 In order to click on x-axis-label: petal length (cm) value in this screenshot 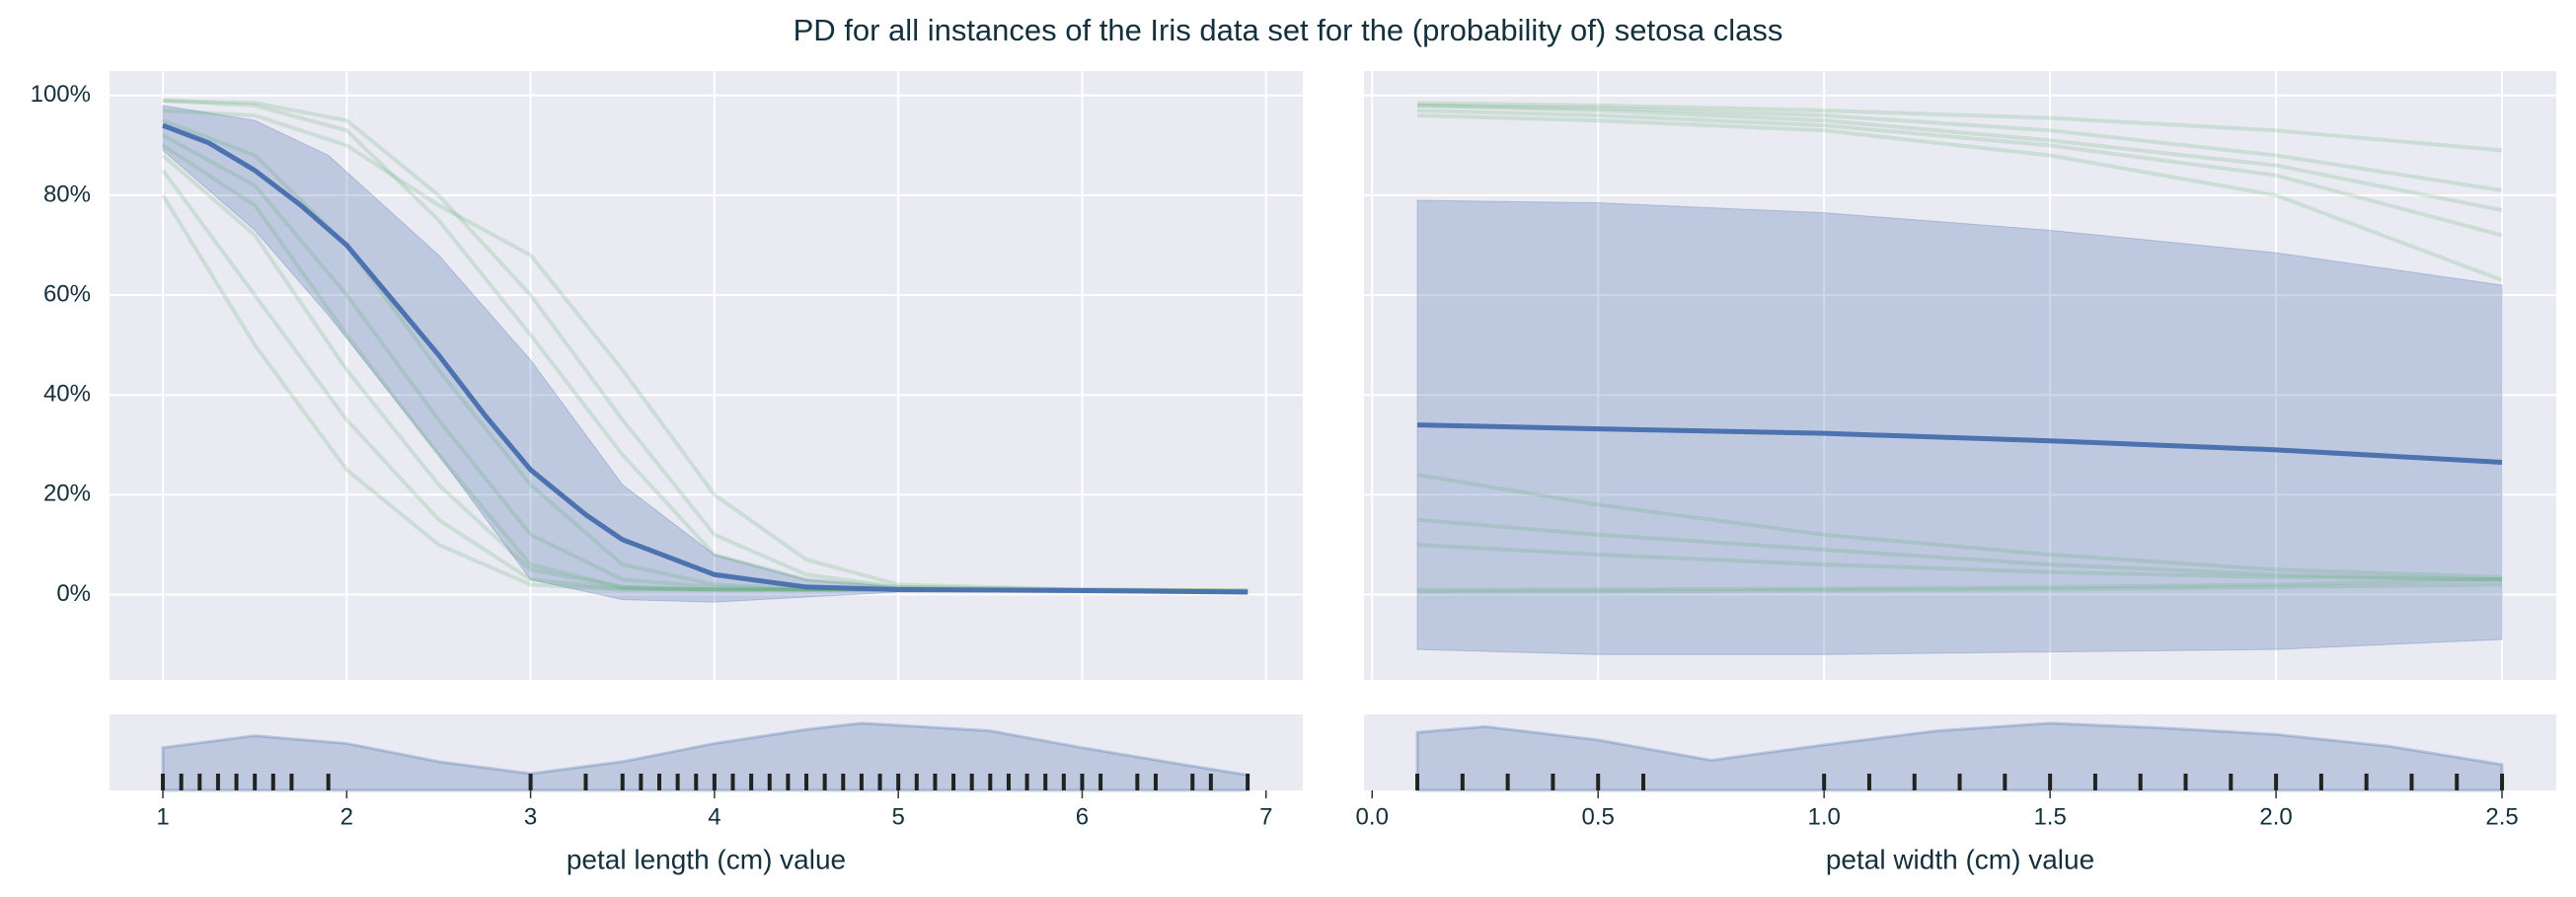, I will do `click(706, 859)`.